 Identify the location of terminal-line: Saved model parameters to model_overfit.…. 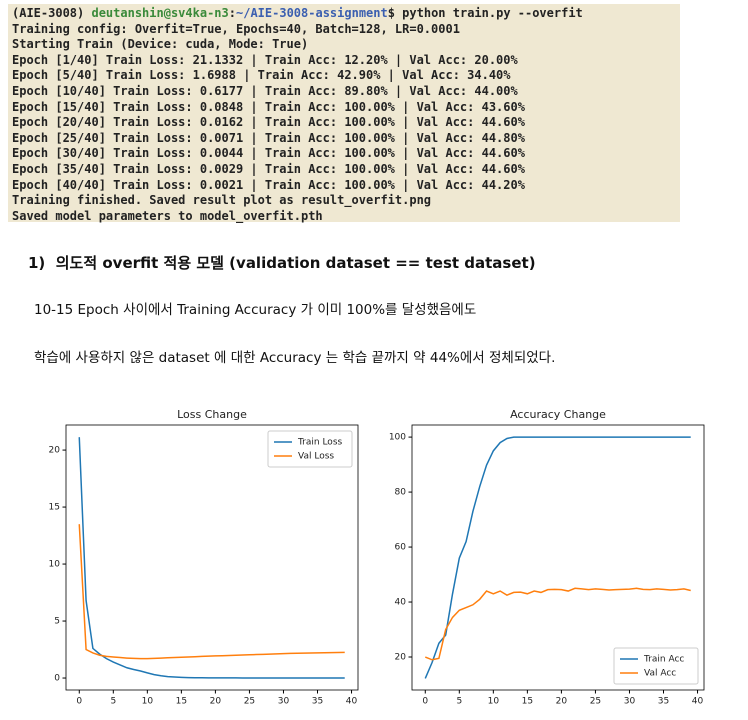
(167, 215).